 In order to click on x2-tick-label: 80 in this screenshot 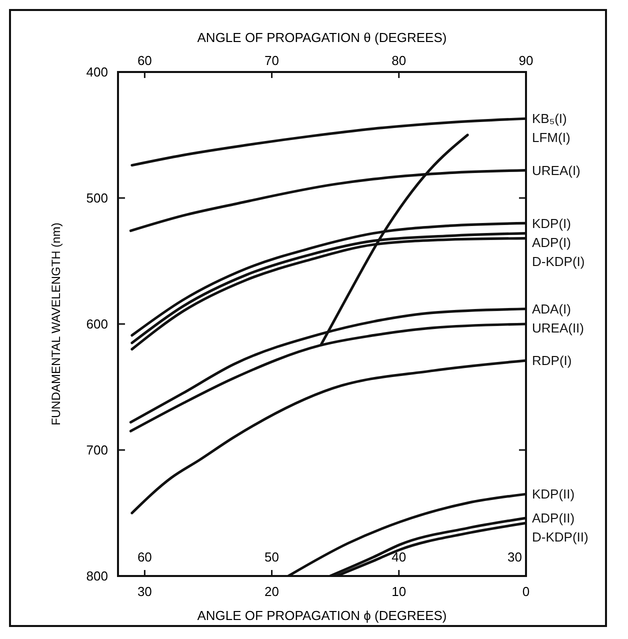, I will do `click(399, 60)`.